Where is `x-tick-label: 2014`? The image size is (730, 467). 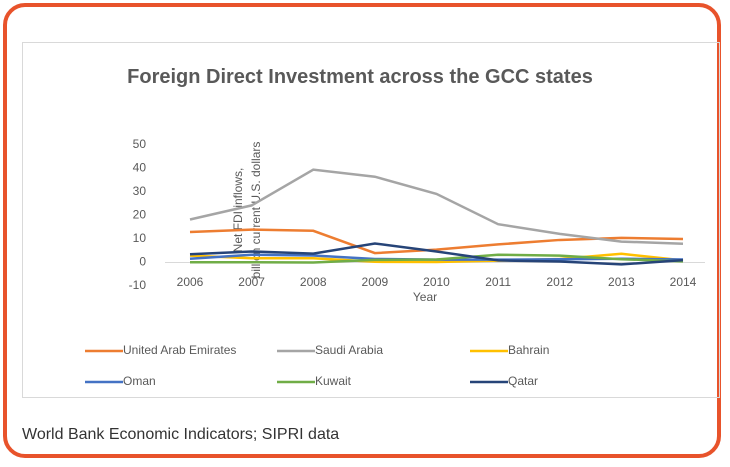 x-tick-label: 2014 is located at coordinates (683, 282).